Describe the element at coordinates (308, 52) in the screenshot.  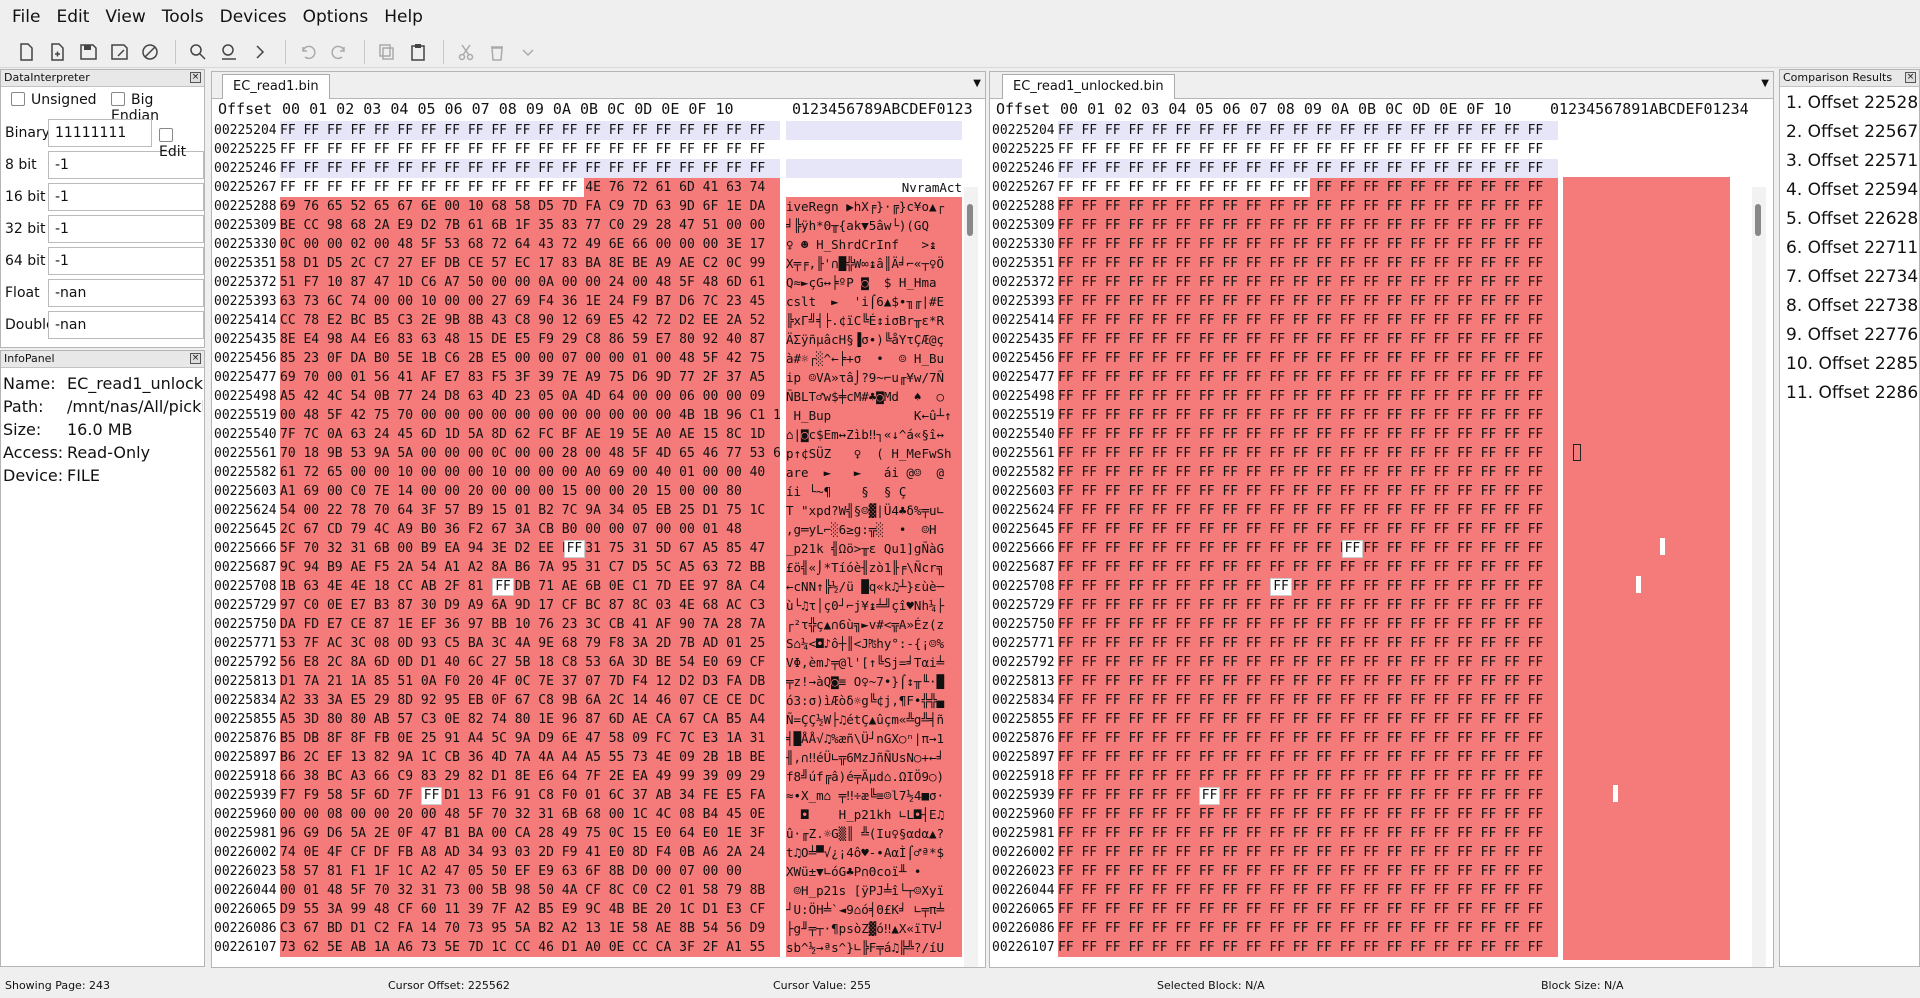
I see `undo-icon` at that location.